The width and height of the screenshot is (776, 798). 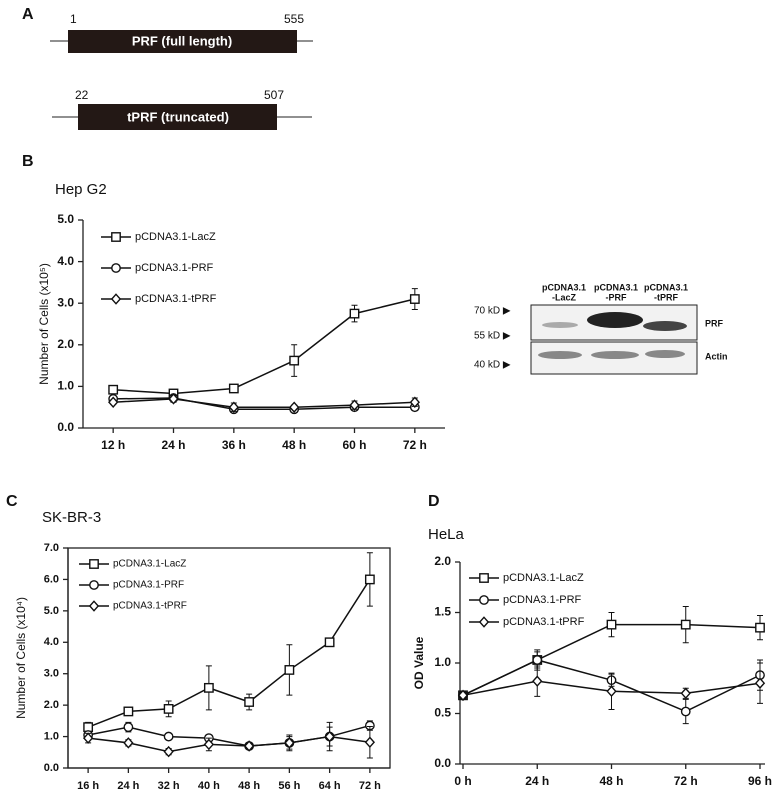 What do you see at coordinates (492, 336) in the screenshot?
I see `size-marker: 55 kD ▶` at bounding box center [492, 336].